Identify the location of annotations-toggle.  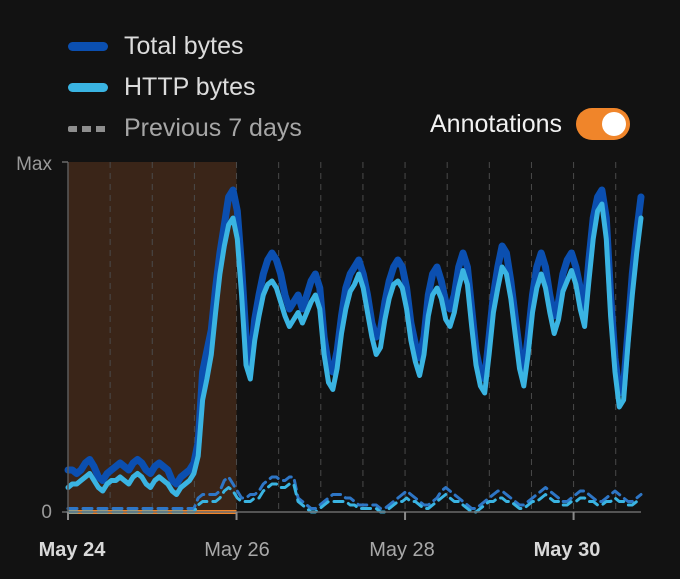
(603, 124).